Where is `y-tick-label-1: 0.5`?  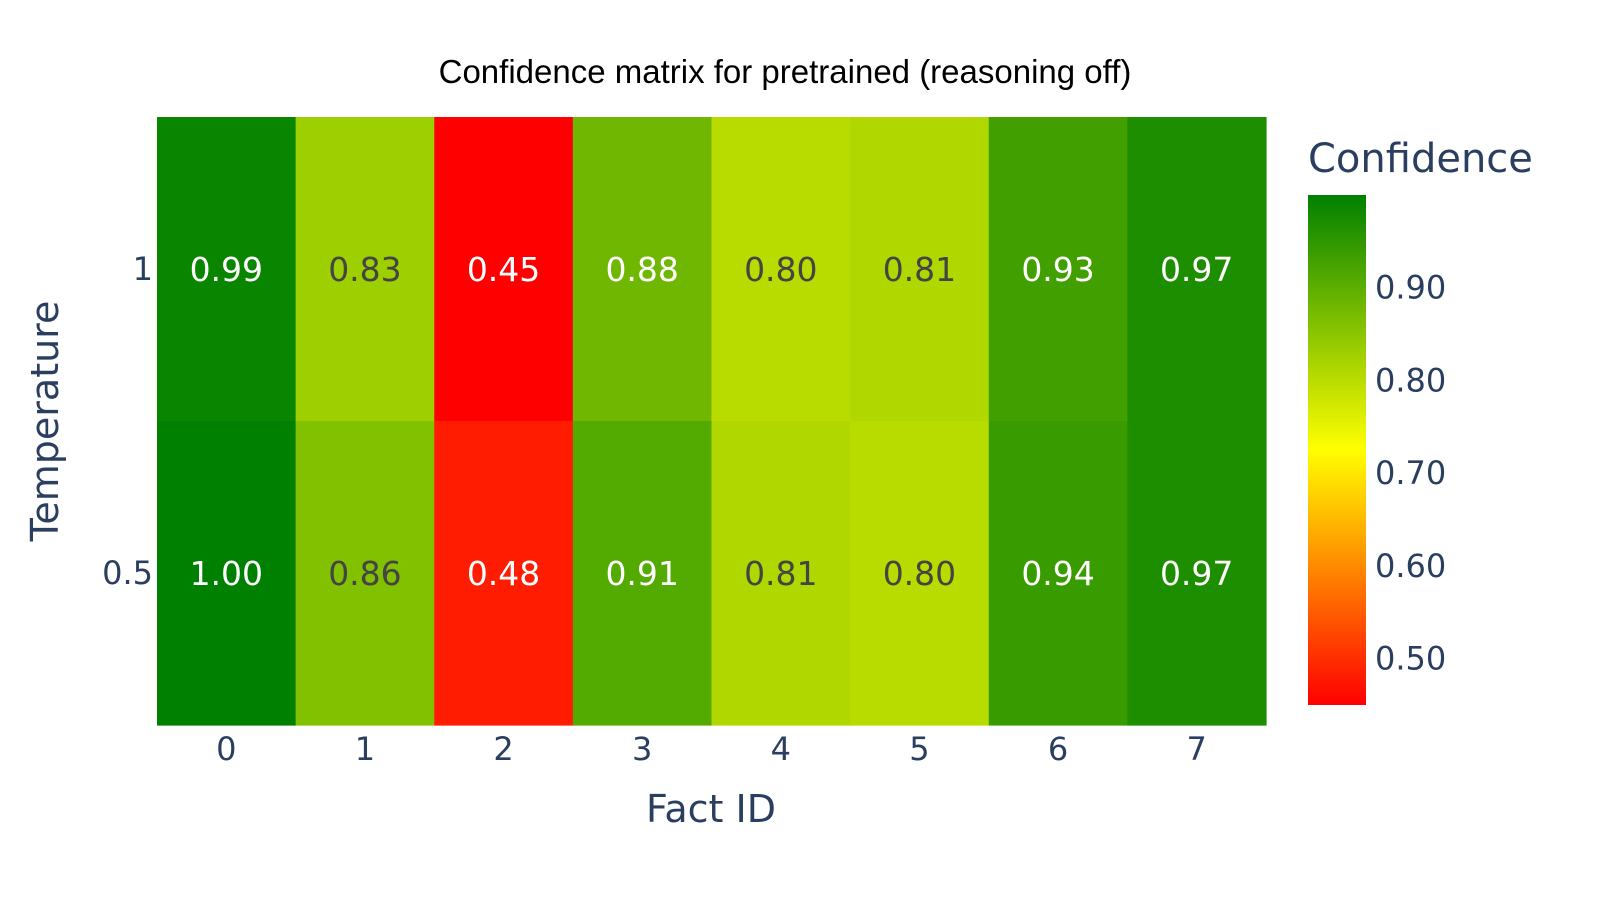 y-tick-label-1: 0.5 is located at coordinates (127, 573).